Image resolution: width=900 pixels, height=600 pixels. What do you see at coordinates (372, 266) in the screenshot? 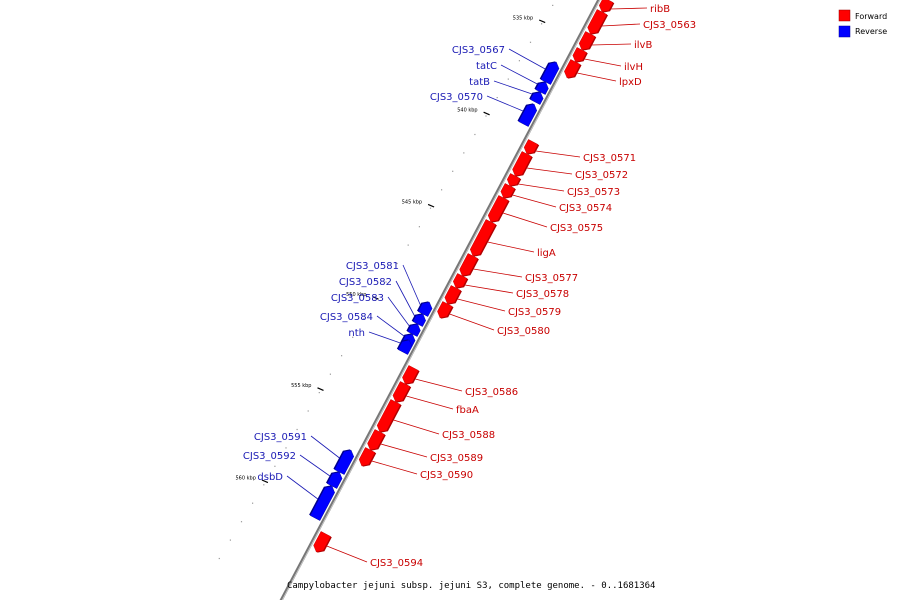
I see `gene-label-CJS3_0581: CJS3_0581` at bounding box center [372, 266].